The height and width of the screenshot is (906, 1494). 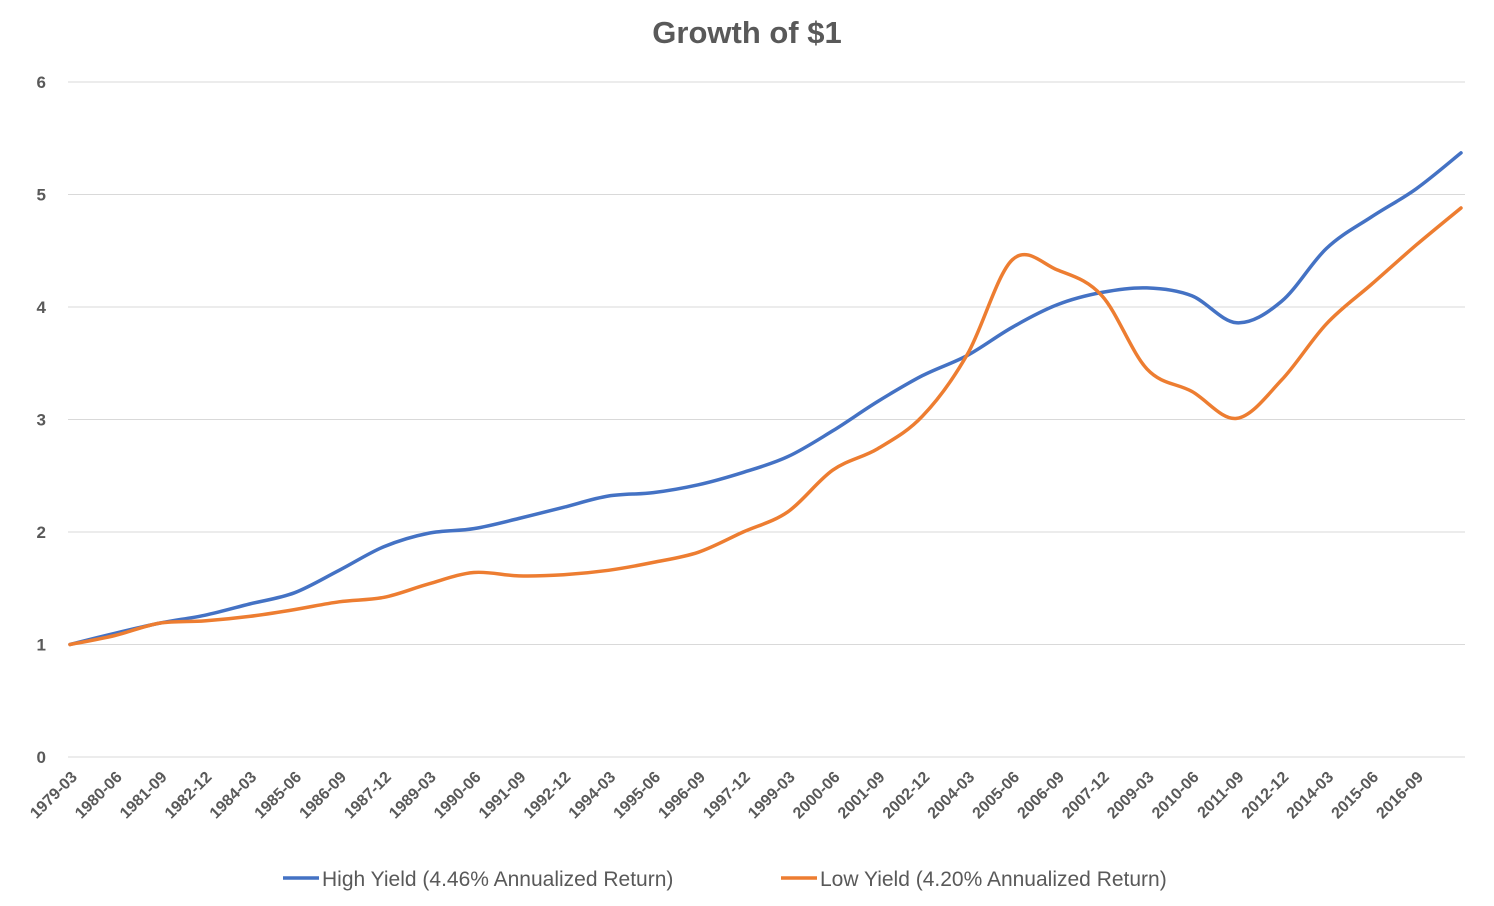 I want to click on x-tick-label: 2010-06, so click(x=1176, y=796).